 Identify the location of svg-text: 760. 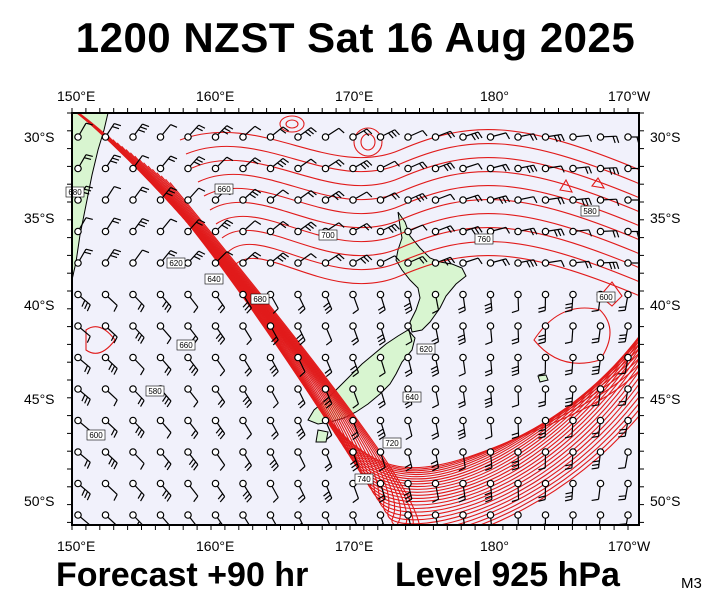
(484, 239).